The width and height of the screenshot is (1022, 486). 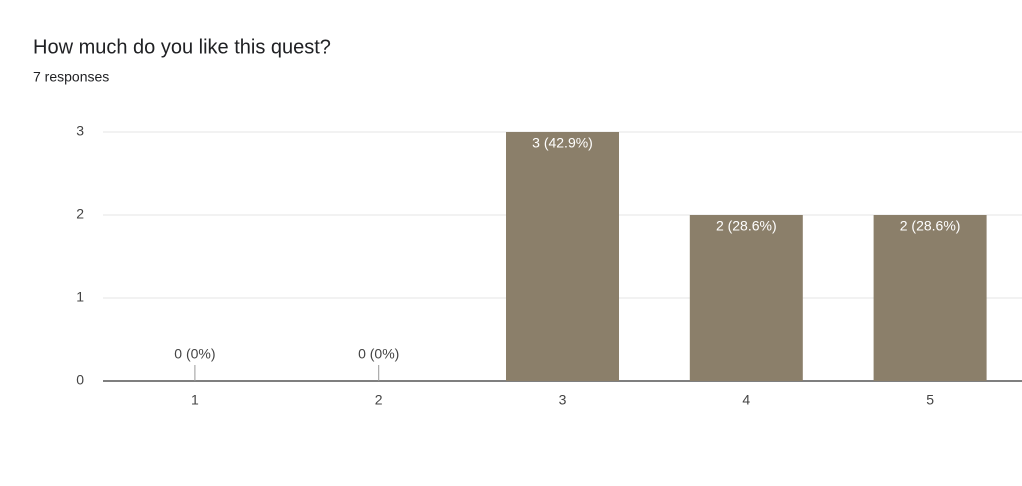 What do you see at coordinates (563, 400) in the screenshot?
I see `x-tick-label: 3` at bounding box center [563, 400].